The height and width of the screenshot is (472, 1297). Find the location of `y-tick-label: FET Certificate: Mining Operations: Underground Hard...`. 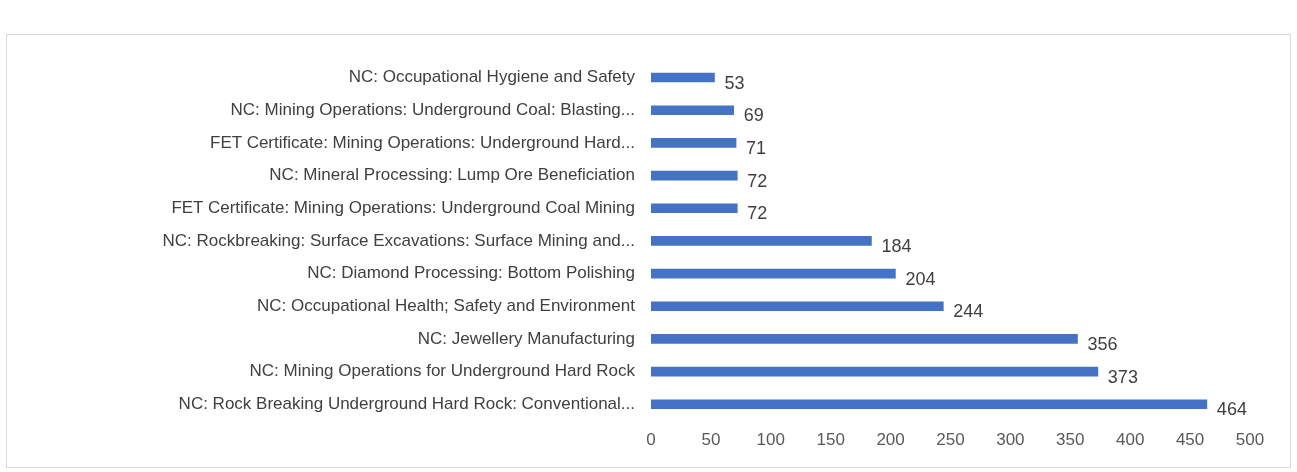

y-tick-label: FET Certificate: Mining Operations: Underground Hard... is located at coordinates (422, 142).